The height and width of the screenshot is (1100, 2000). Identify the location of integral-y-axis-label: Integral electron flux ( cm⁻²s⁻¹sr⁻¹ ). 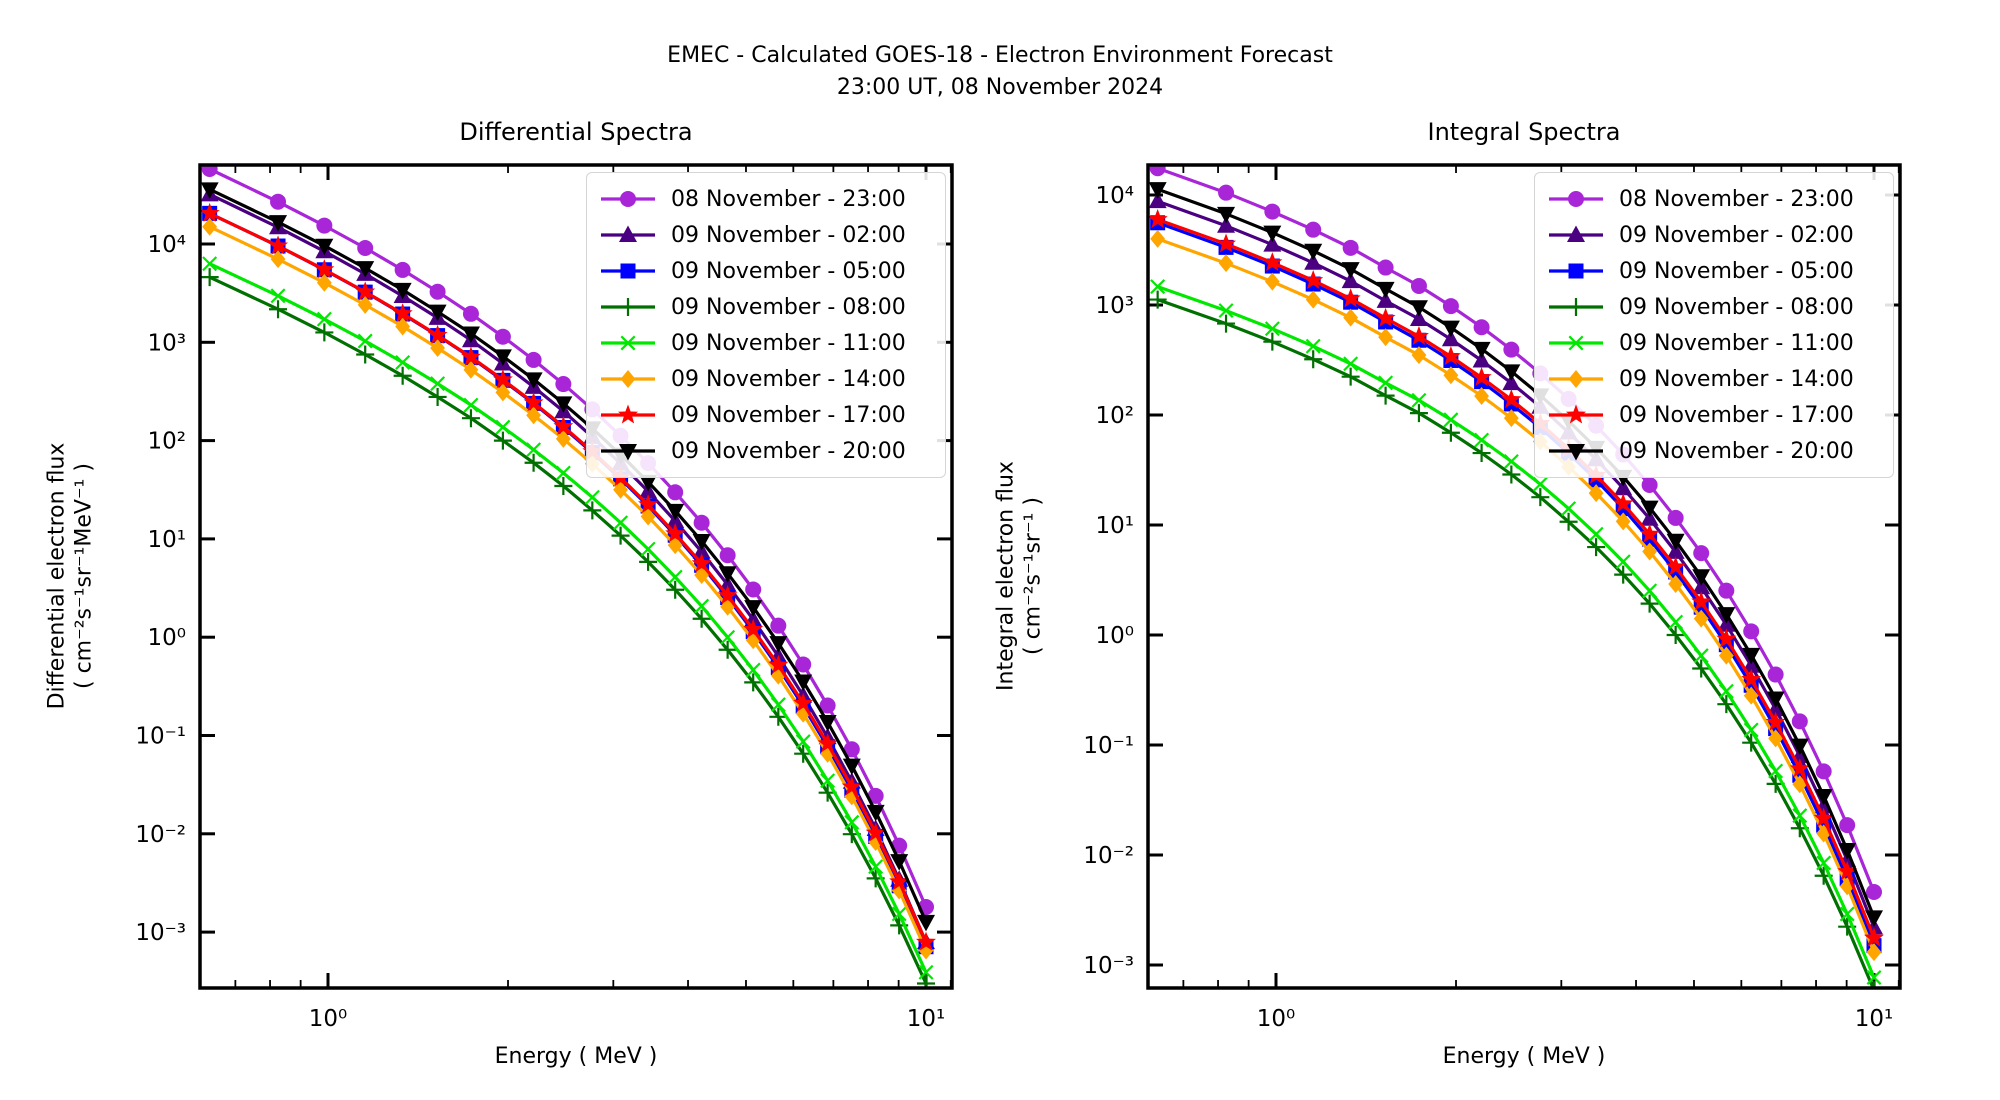
(1020, 576).